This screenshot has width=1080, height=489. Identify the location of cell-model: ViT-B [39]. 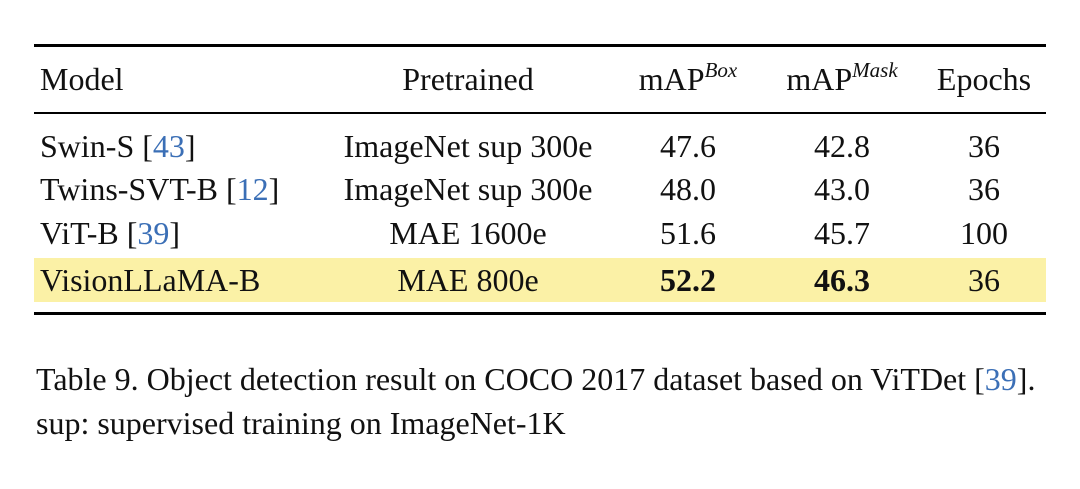
(110, 233).